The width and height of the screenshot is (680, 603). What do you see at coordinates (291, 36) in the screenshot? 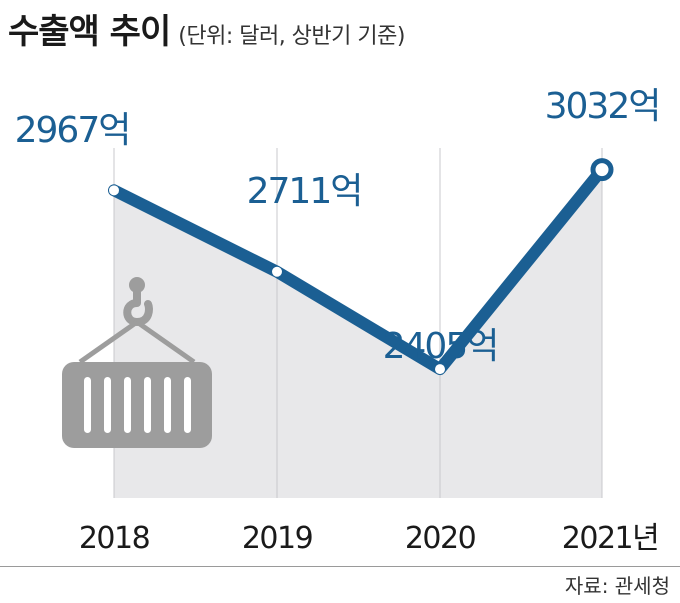
I see `chart-subtitle: (단위: 달러, 상반기 기준)` at bounding box center [291, 36].